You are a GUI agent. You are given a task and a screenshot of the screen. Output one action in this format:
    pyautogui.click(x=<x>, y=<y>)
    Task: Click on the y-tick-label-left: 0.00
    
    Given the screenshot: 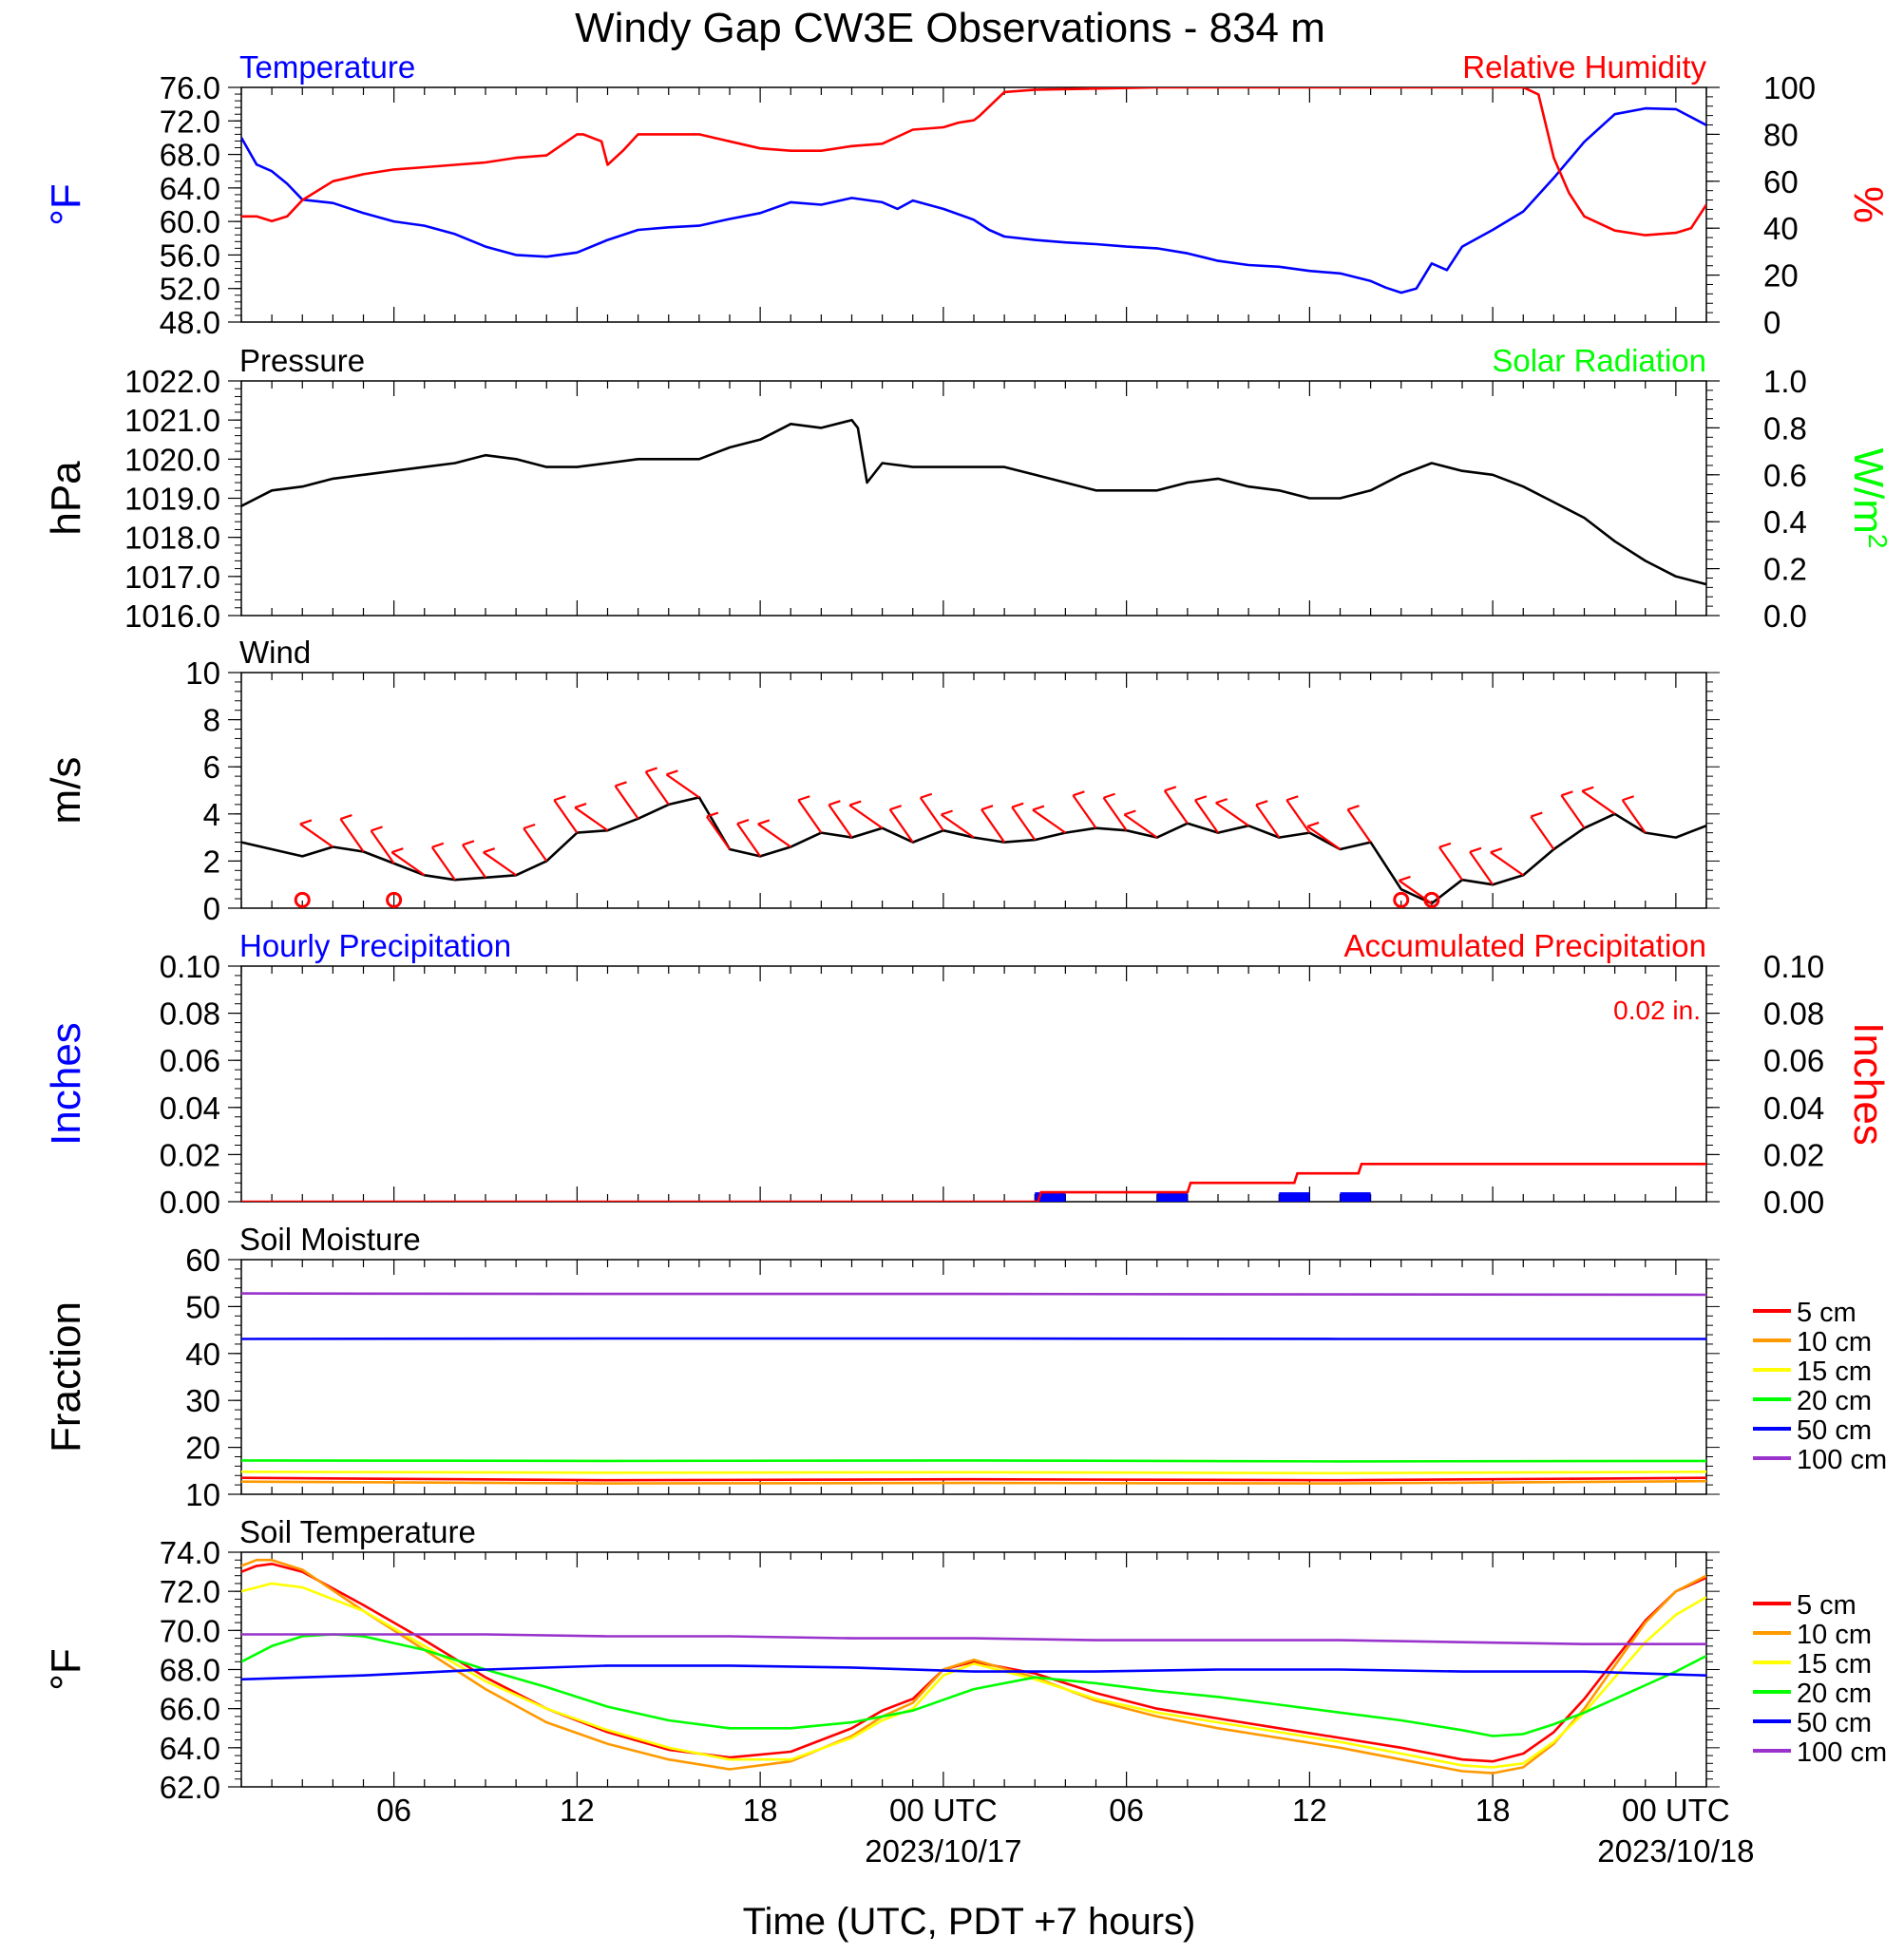 What is the action you would take?
    pyautogui.click(x=190, y=1202)
    